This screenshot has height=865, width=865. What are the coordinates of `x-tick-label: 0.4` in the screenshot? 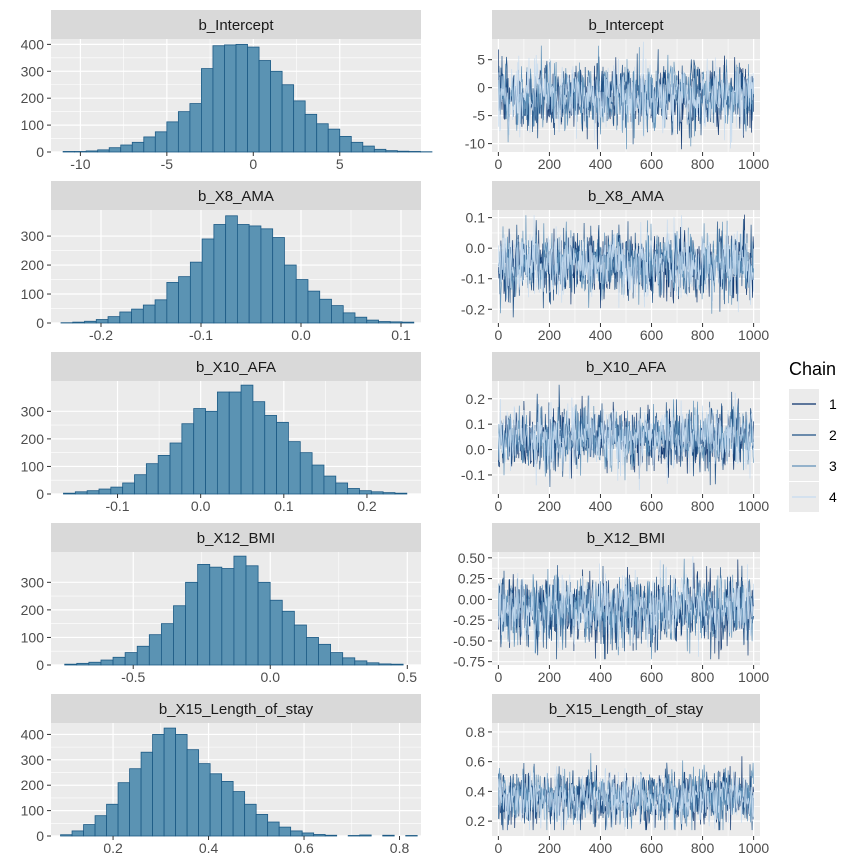 It's located at (209, 848).